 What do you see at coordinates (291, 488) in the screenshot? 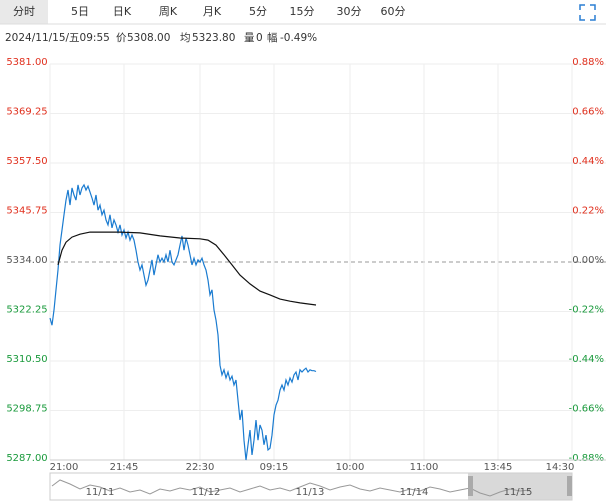
I see `navigator-line` at bounding box center [291, 488].